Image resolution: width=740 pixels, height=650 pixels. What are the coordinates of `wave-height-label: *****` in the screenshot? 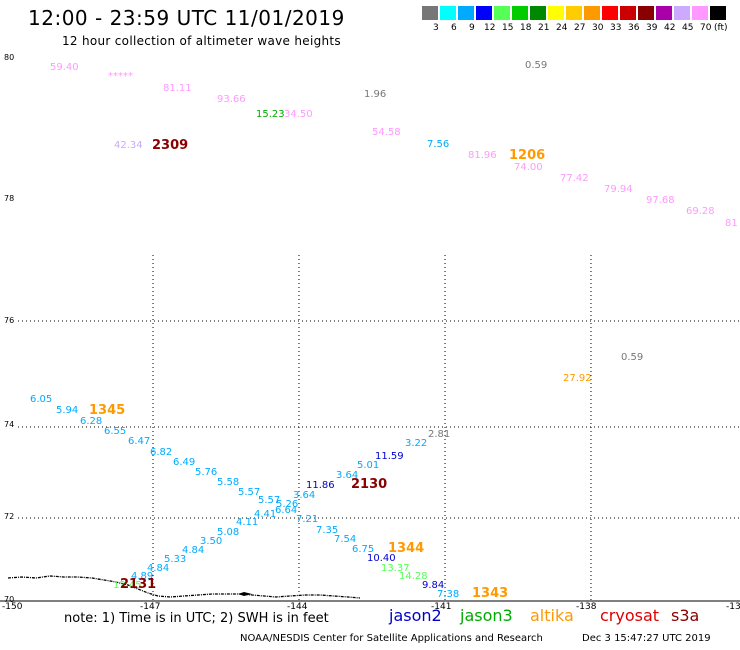 It's located at (120, 76).